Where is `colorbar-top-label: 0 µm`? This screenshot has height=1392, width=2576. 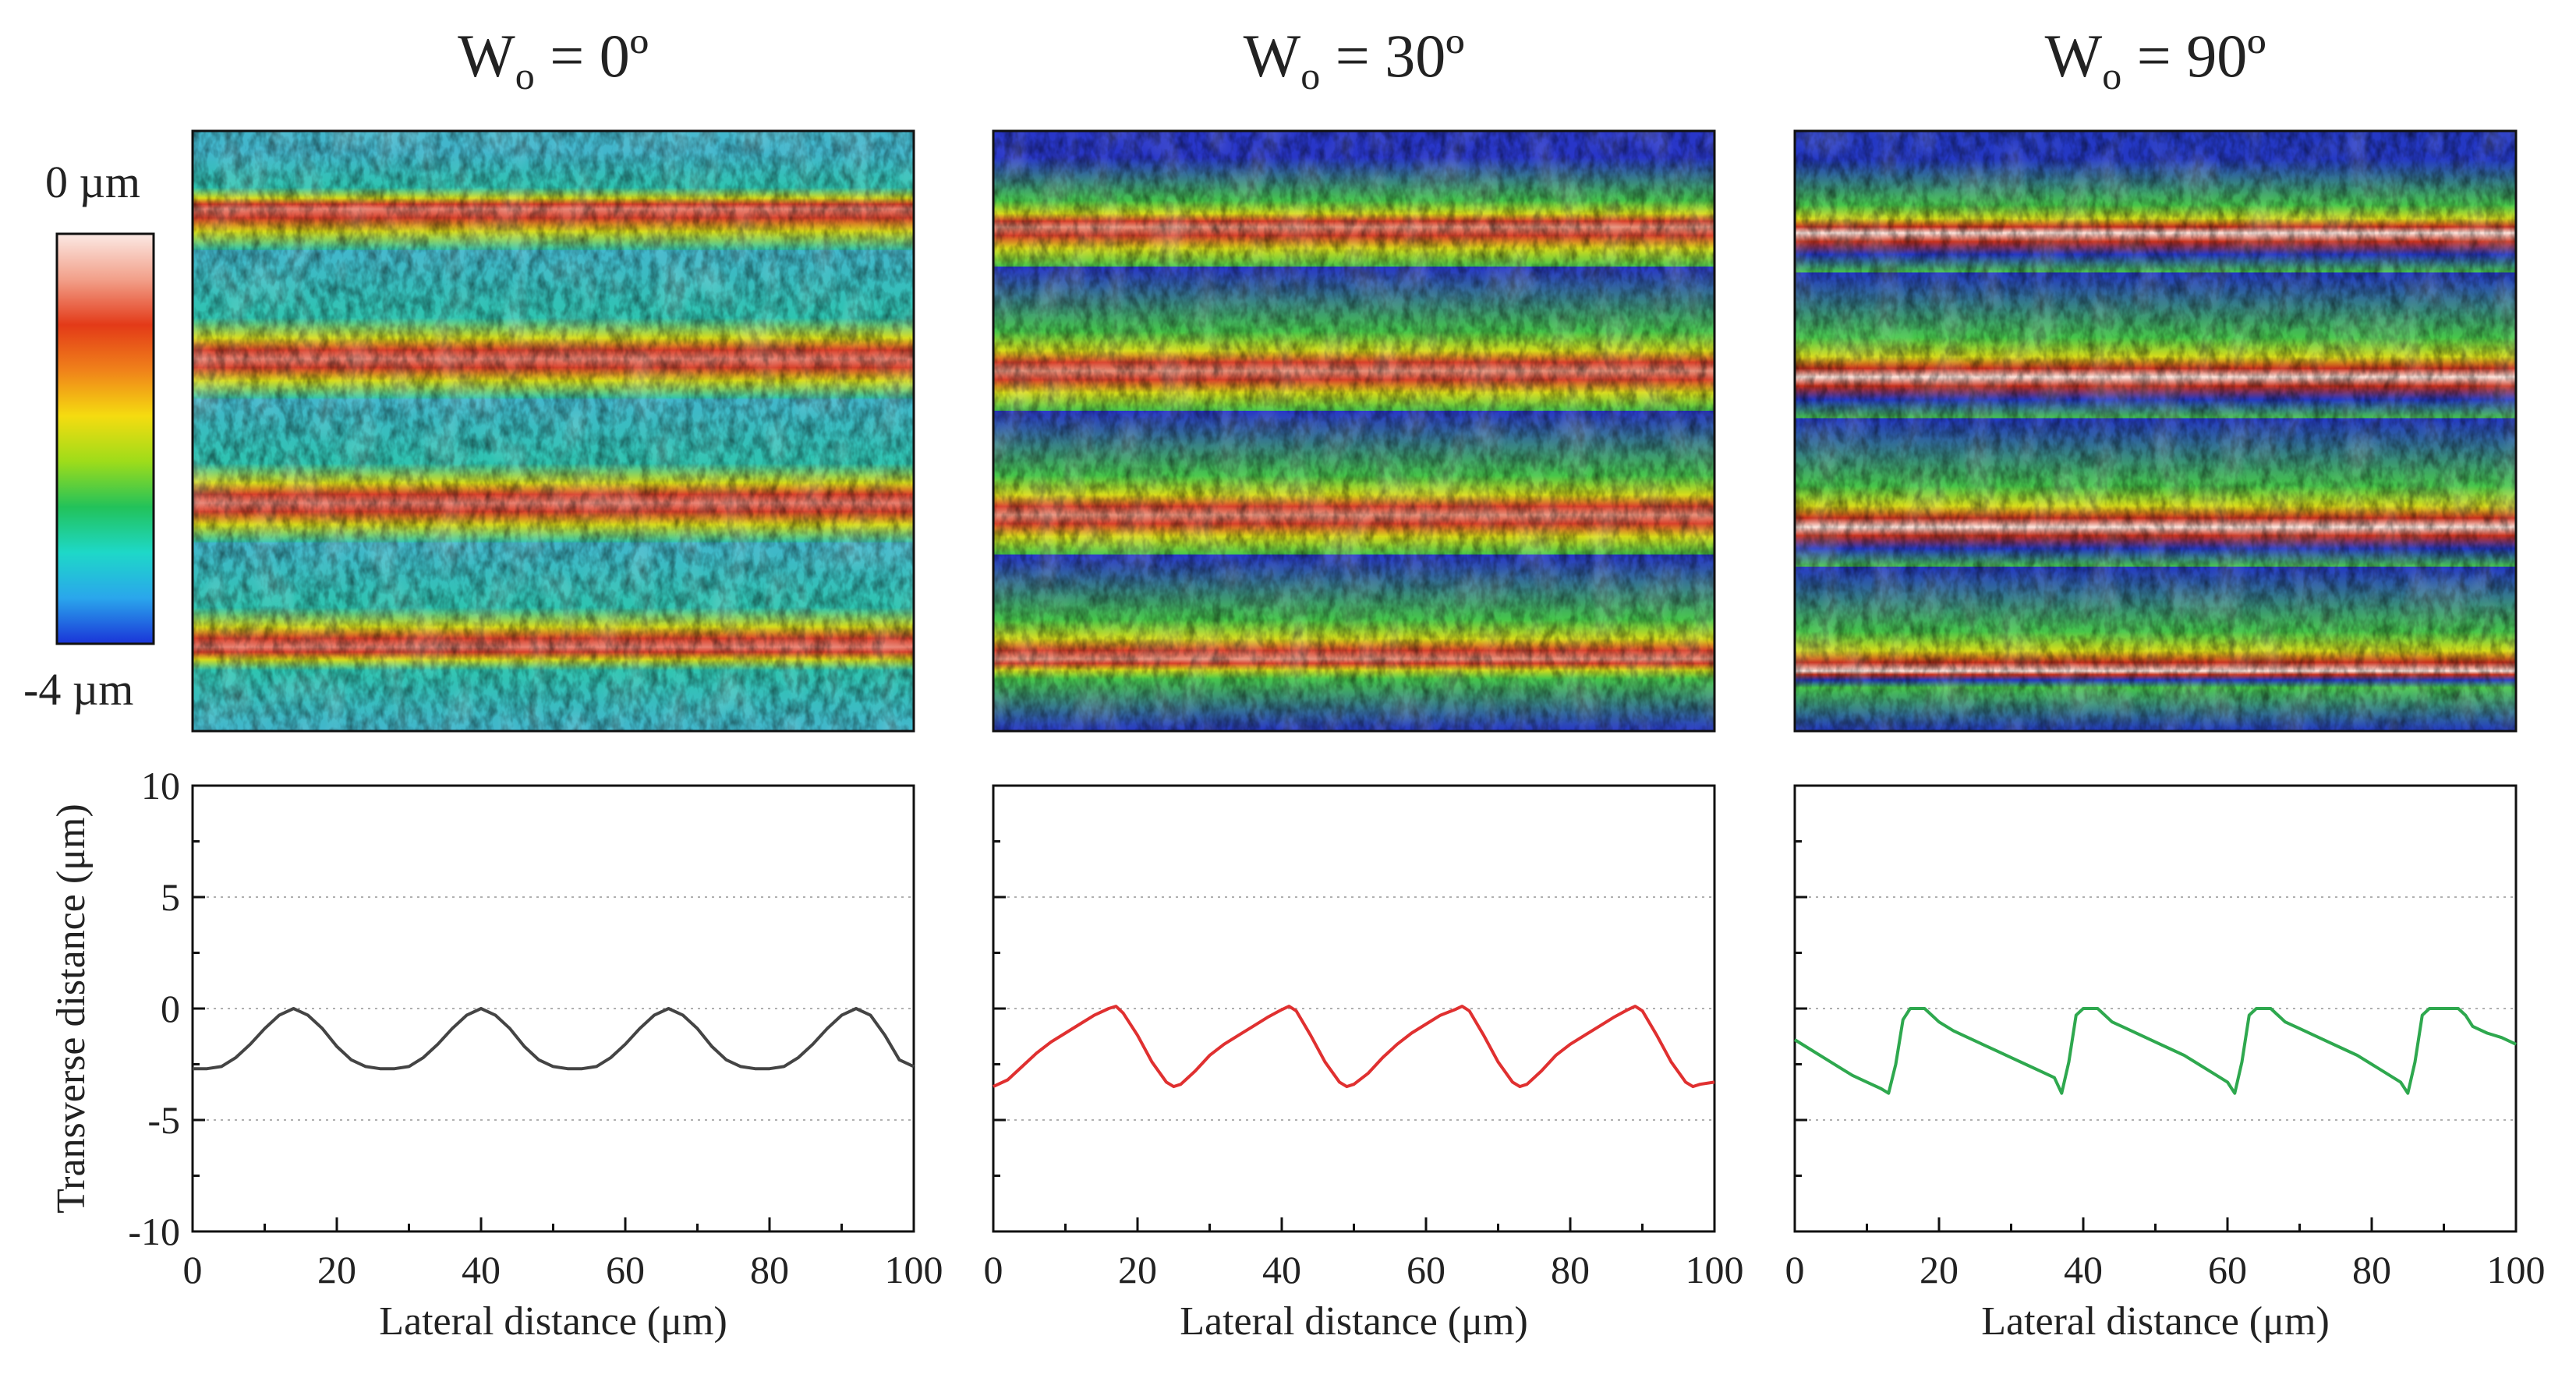 colorbar-top-label: 0 µm is located at coordinates (92, 182).